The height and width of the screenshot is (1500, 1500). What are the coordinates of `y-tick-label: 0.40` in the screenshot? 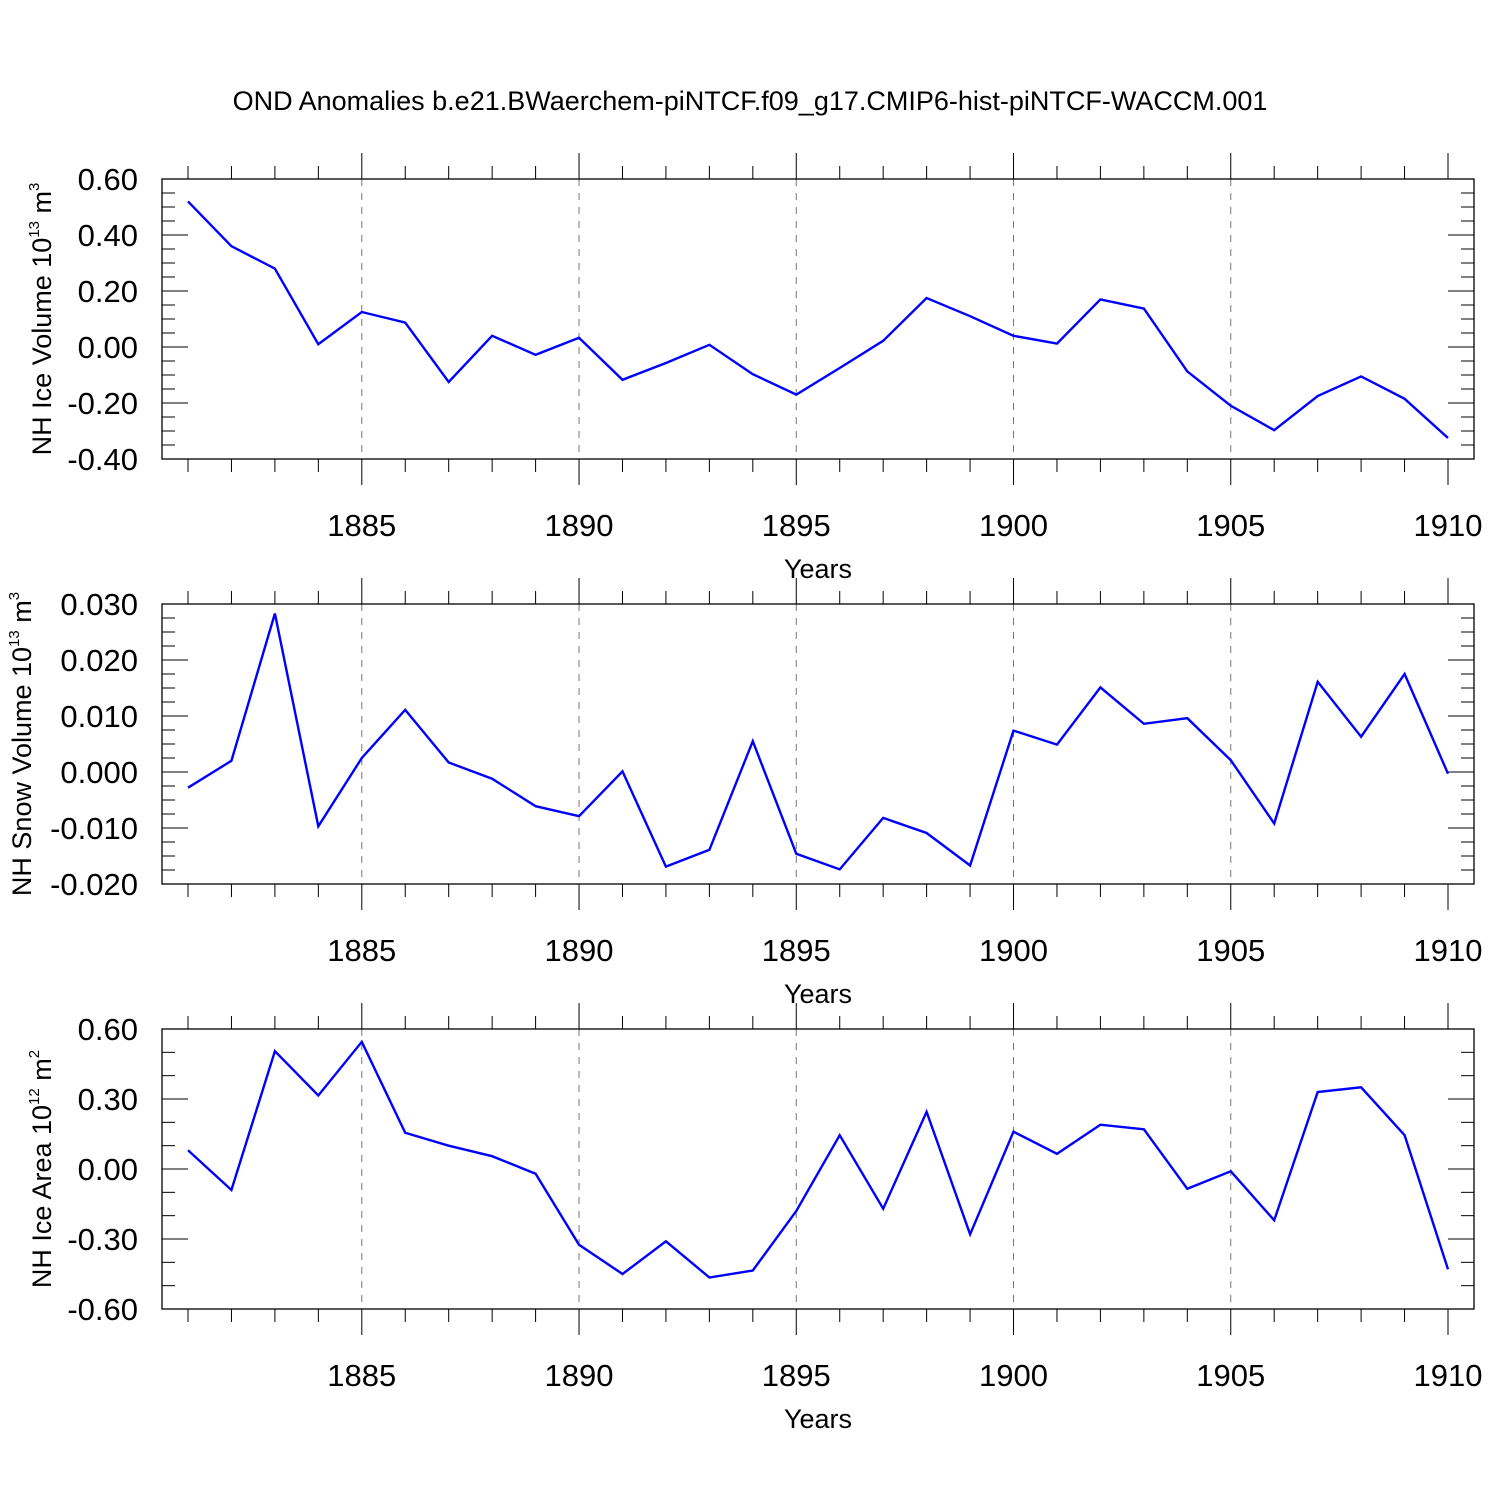 It's located at (108, 235).